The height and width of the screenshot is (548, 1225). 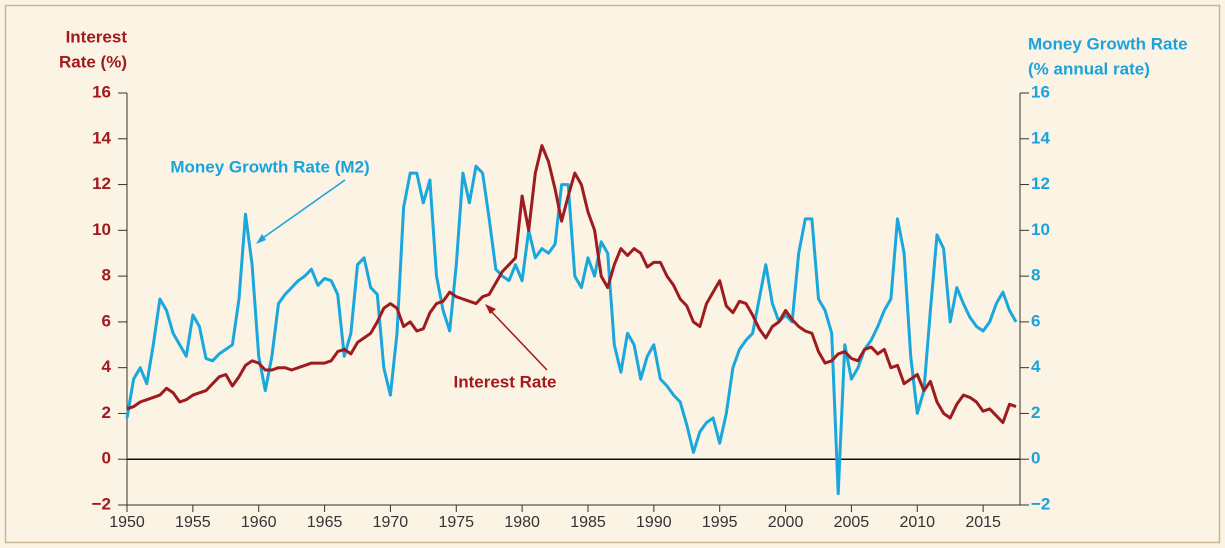 I want to click on y2-tick-label: 6, so click(x=1035, y=320).